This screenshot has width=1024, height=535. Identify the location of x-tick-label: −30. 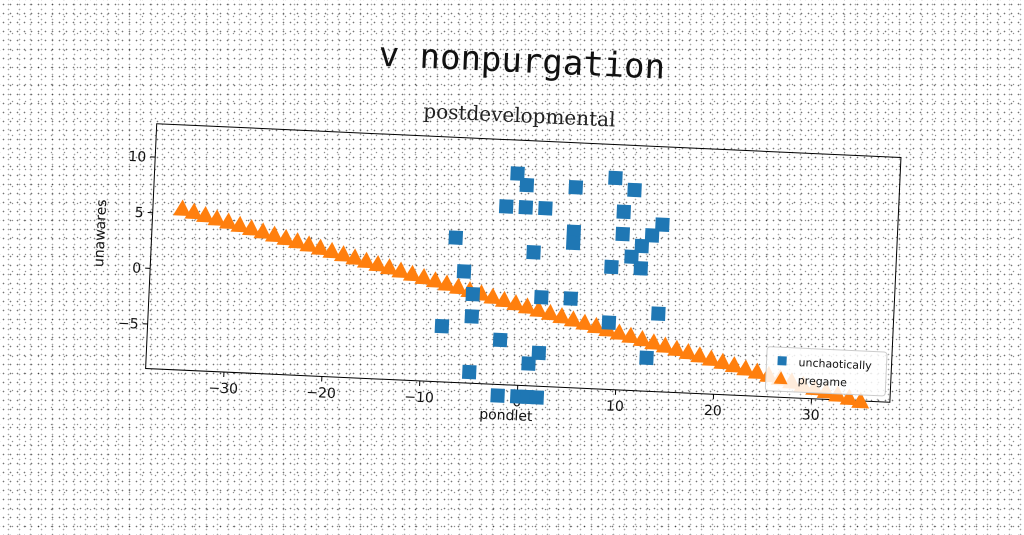
(223, 388).